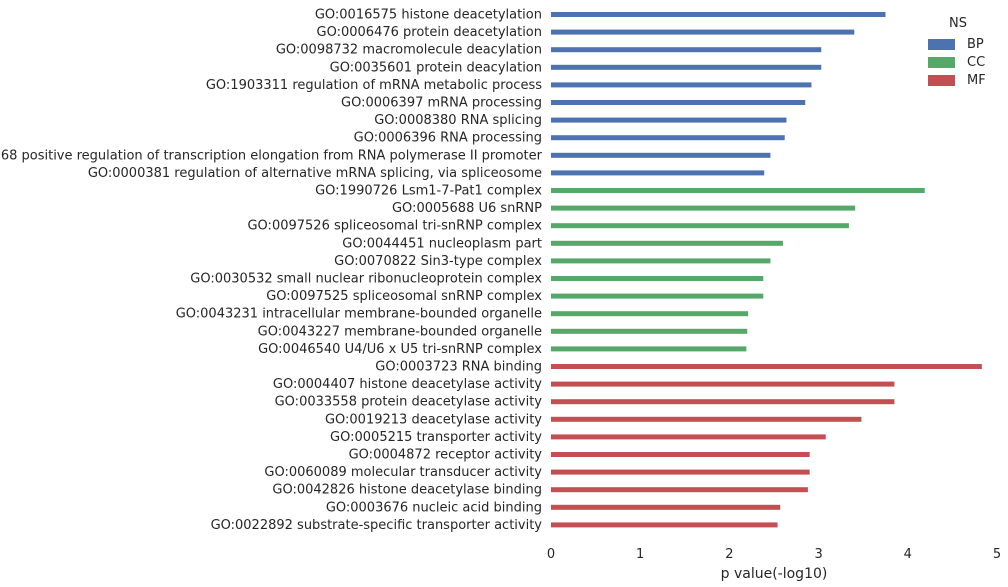 This screenshot has height=587, width=1008. What do you see at coordinates (976, 62) in the screenshot?
I see `legend-label: CC` at bounding box center [976, 62].